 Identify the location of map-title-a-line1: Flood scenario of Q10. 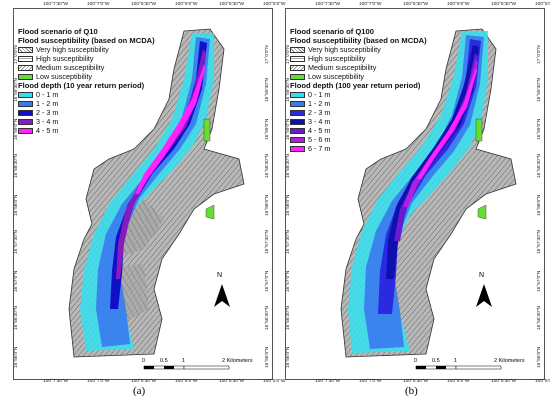
(58, 31).